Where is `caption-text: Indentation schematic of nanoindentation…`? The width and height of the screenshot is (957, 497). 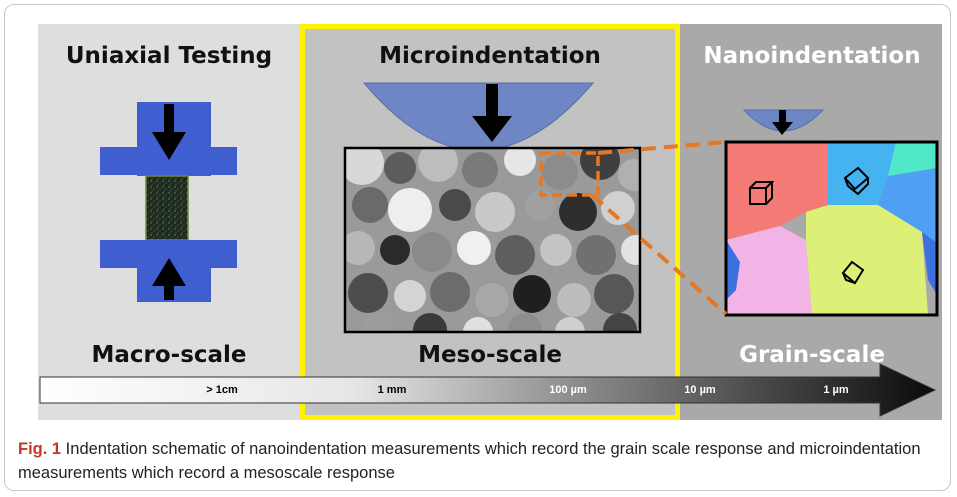
caption-text: Indentation schematic of nanoindentation… is located at coordinates (469, 461).